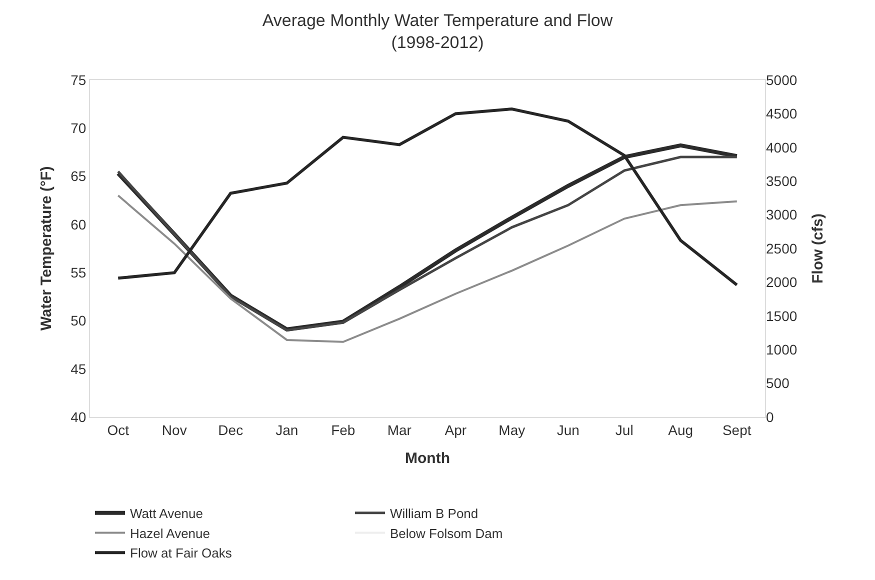 This screenshot has width=875, height=580. What do you see at coordinates (782, 282) in the screenshot?
I see `y2-tick-label: 2000` at bounding box center [782, 282].